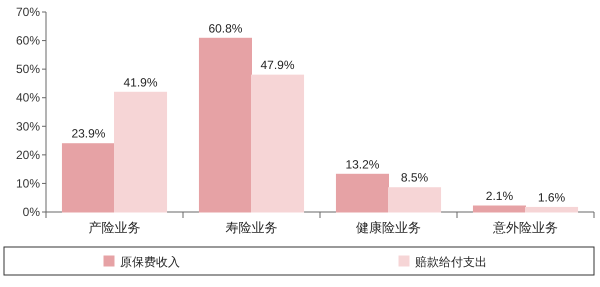 The height and width of the screenshot is (287, 600). What do you see at coordinates (252, 227) in the screenshot?
I see `x-tick-label: 寿险业务` at bounding box center [252, 227].